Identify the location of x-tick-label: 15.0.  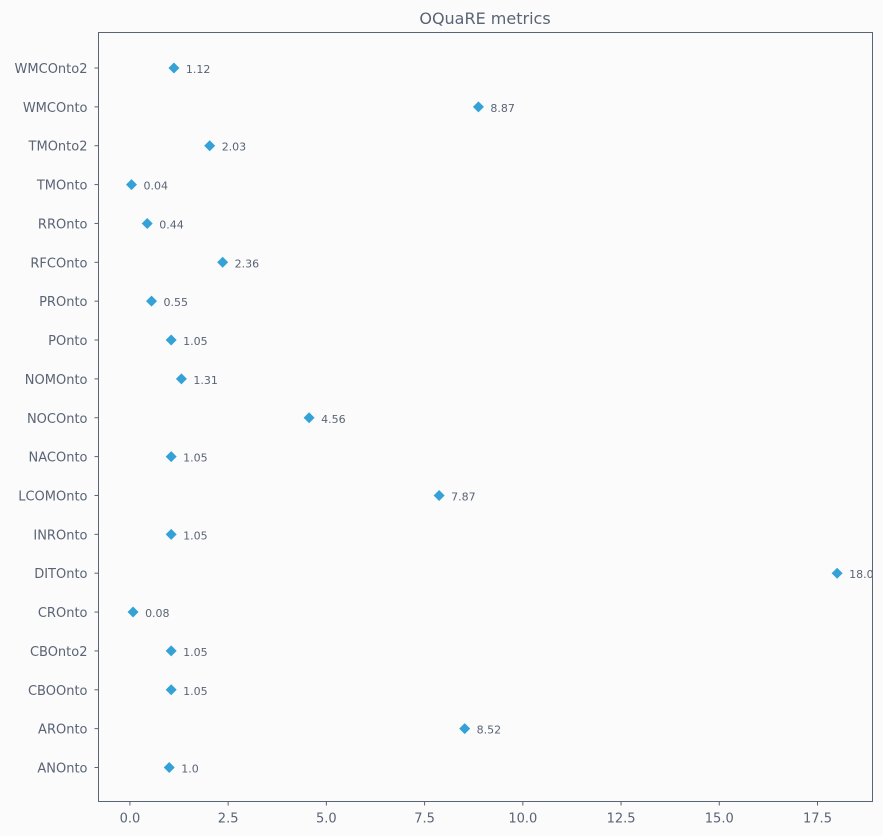
(719, 819).